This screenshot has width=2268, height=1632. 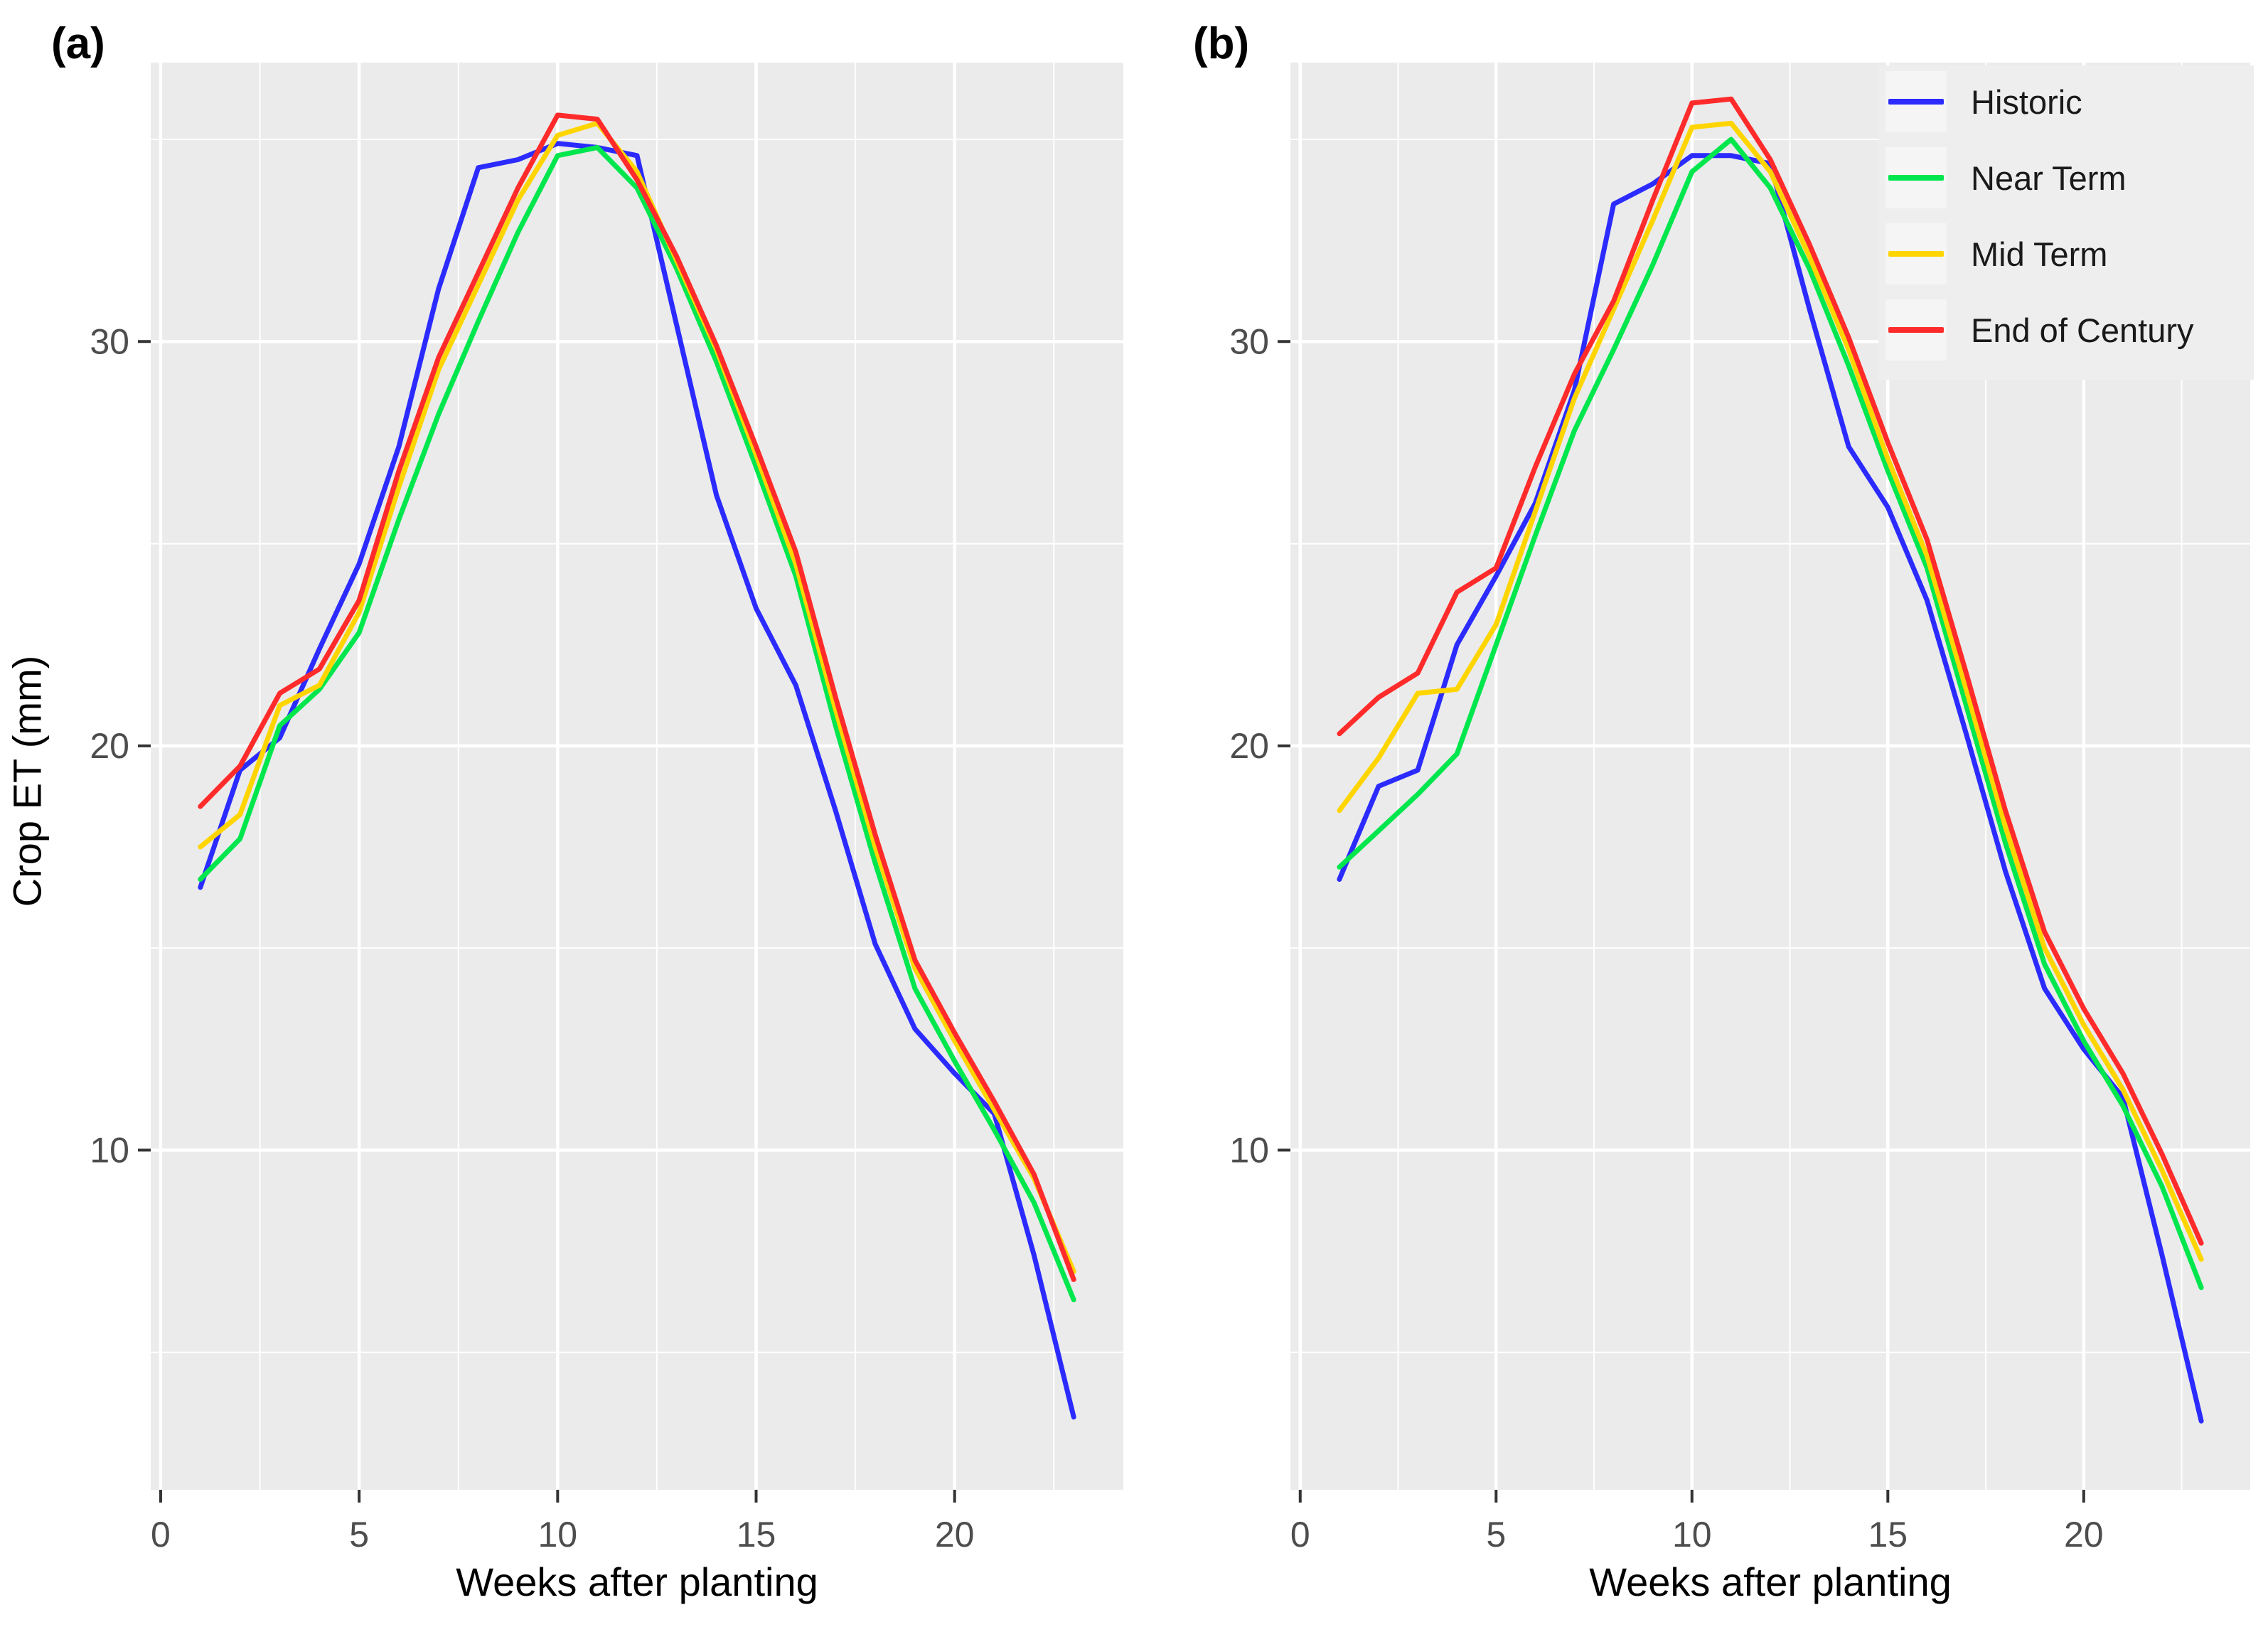 I want to click on legend-label-mid-term: Mid Term, so click(x=2039, y=254).